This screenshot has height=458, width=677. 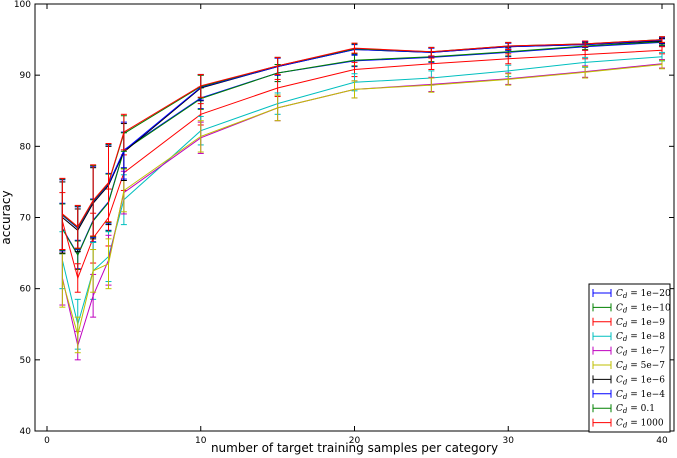 What do you see at coordinates (201, 441) in the screenshot?
I see `x-tick-label: 10` at bounding box center [201, 441].